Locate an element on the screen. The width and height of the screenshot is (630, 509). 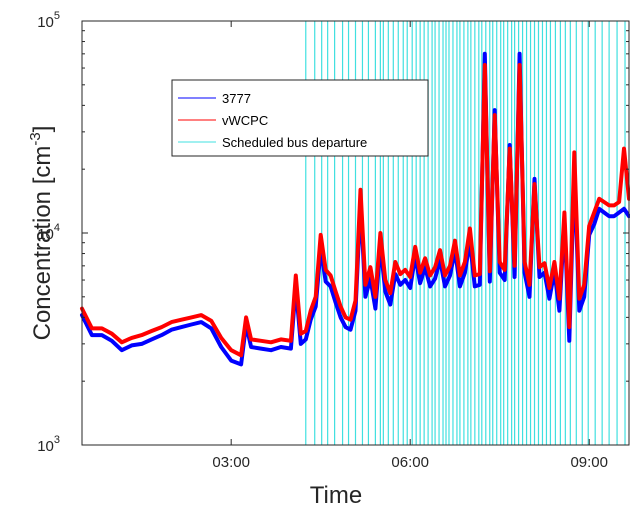
x-tick-label: 03:00 is located at coordinates (231, 462).